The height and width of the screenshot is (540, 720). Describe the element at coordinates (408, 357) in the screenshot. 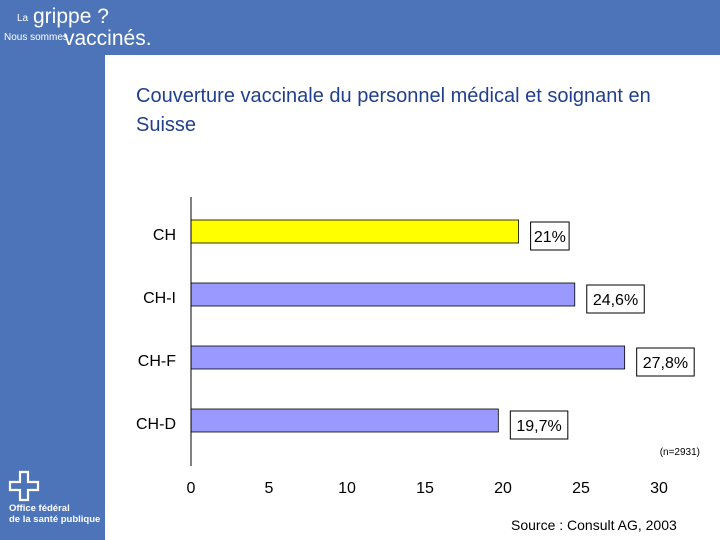

I see `bar-ch-f` at that location.